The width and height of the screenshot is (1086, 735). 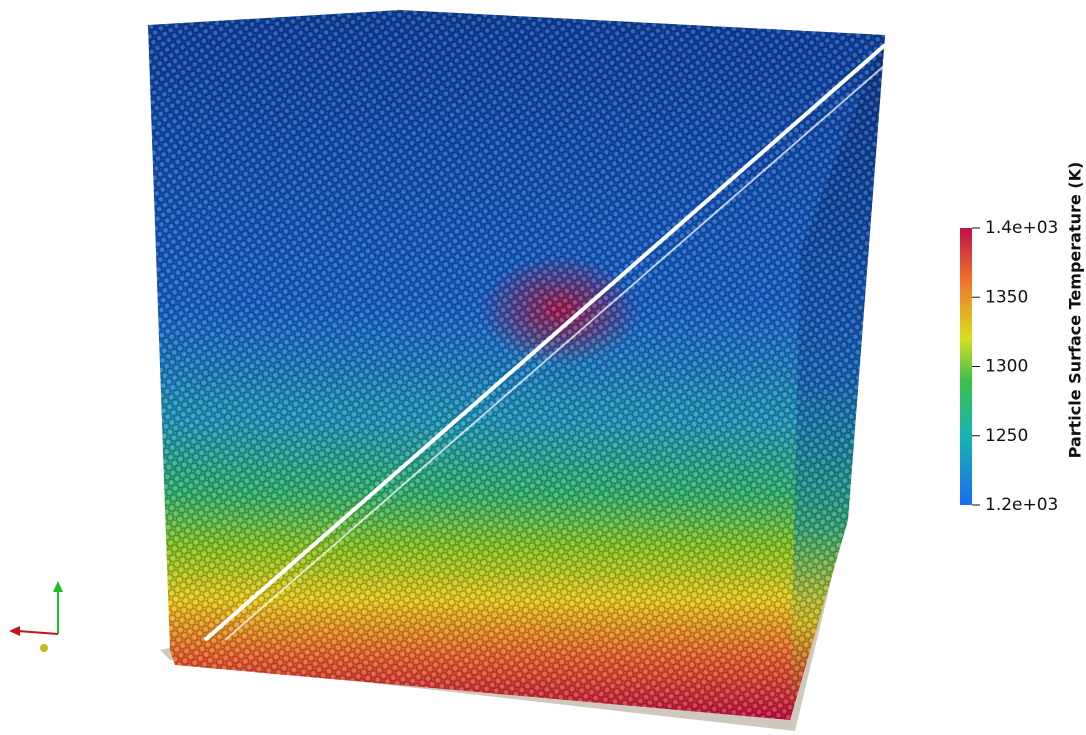 I want to click on tick-label: 1300, so click(x=1006, y=367).